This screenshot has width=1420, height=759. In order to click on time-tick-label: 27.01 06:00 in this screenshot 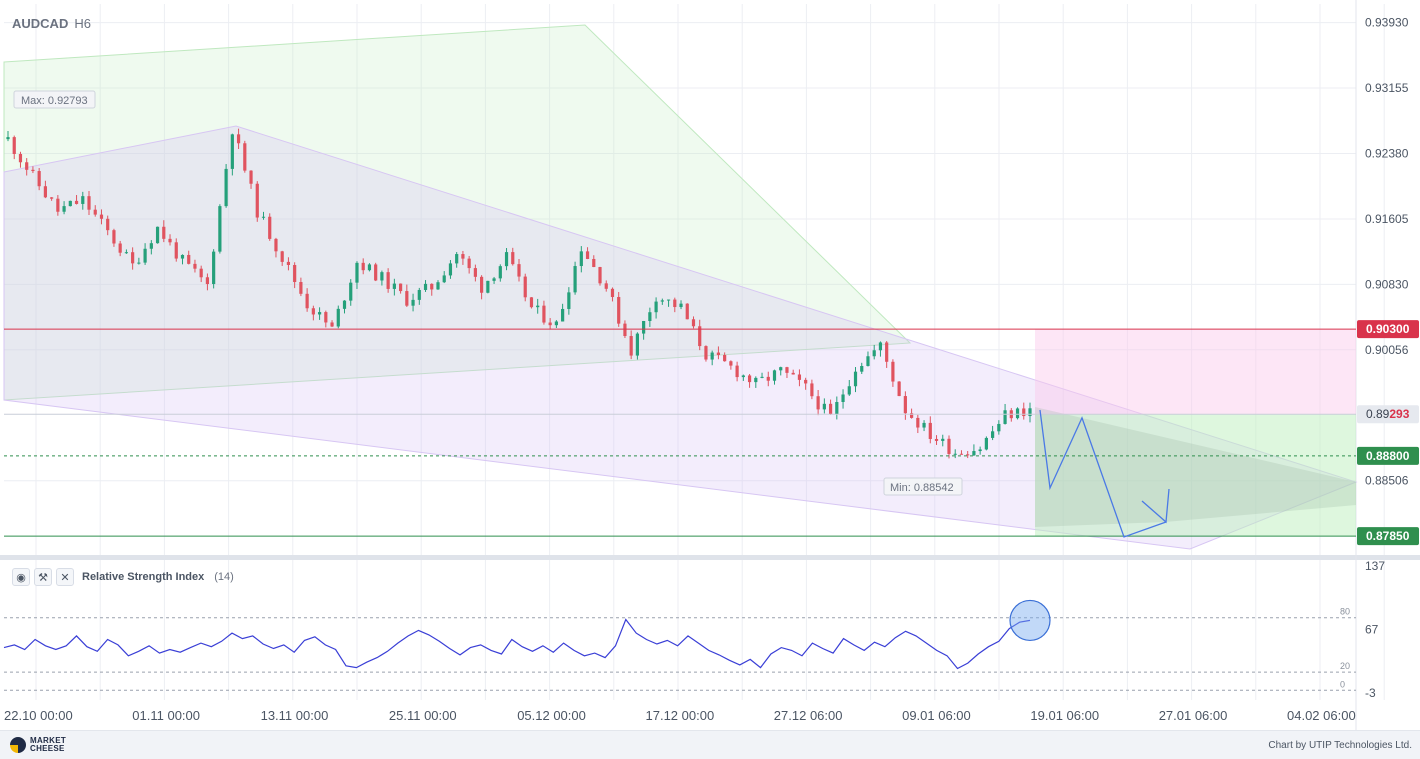, I will do `click(1193, 715)`.